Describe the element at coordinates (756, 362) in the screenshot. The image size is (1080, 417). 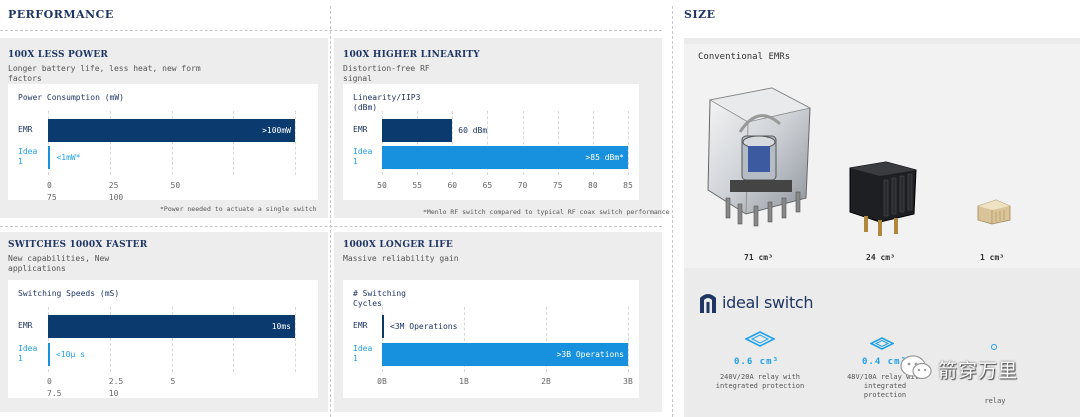
I see `feature-value-1: 0.6 cm³` at that location.